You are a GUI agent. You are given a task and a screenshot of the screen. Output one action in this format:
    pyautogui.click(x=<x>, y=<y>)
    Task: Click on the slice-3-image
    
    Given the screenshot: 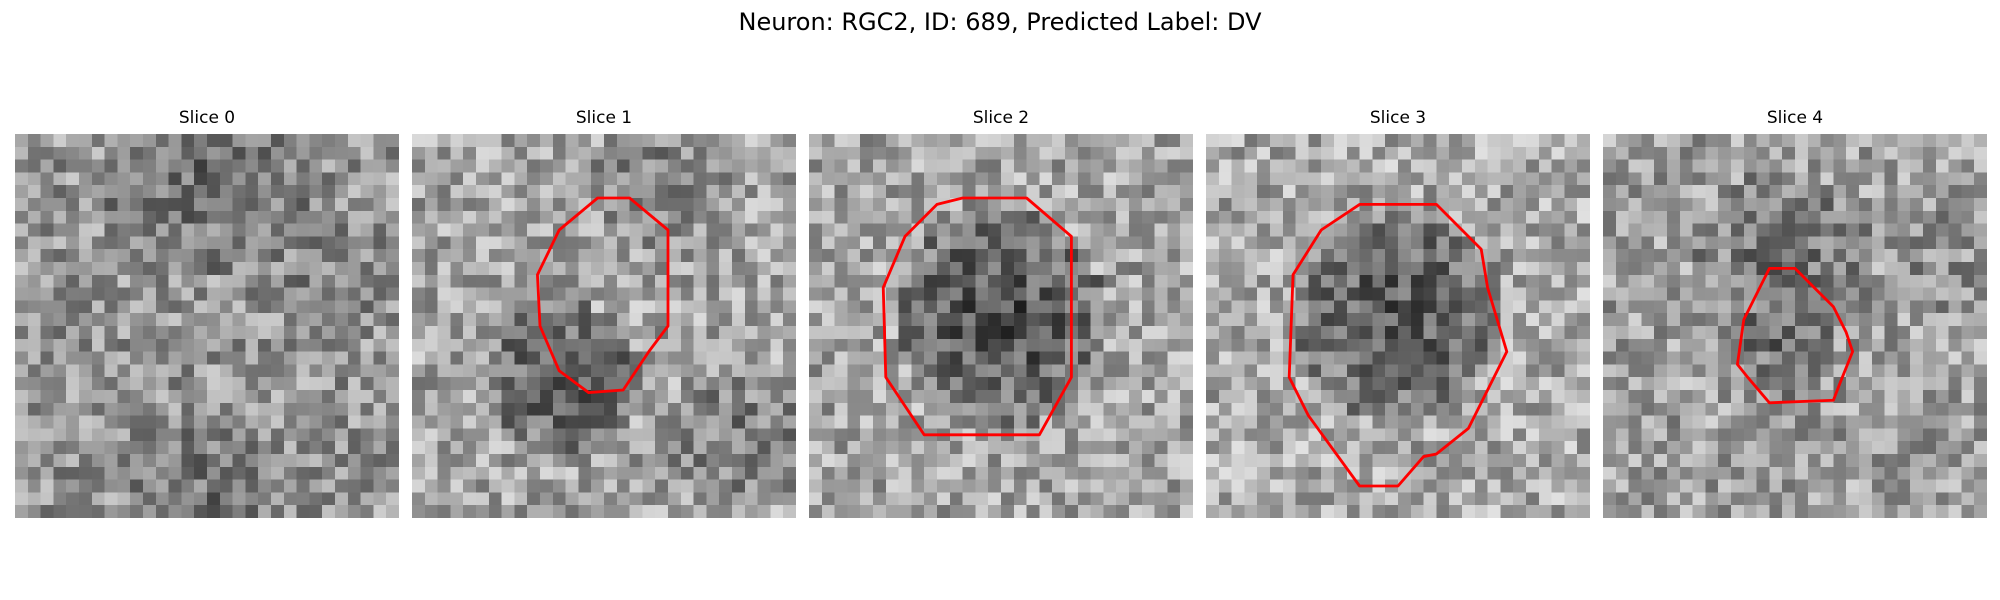 What is the action you would take?
    pyautogui.click(x=1398, y=326)
    